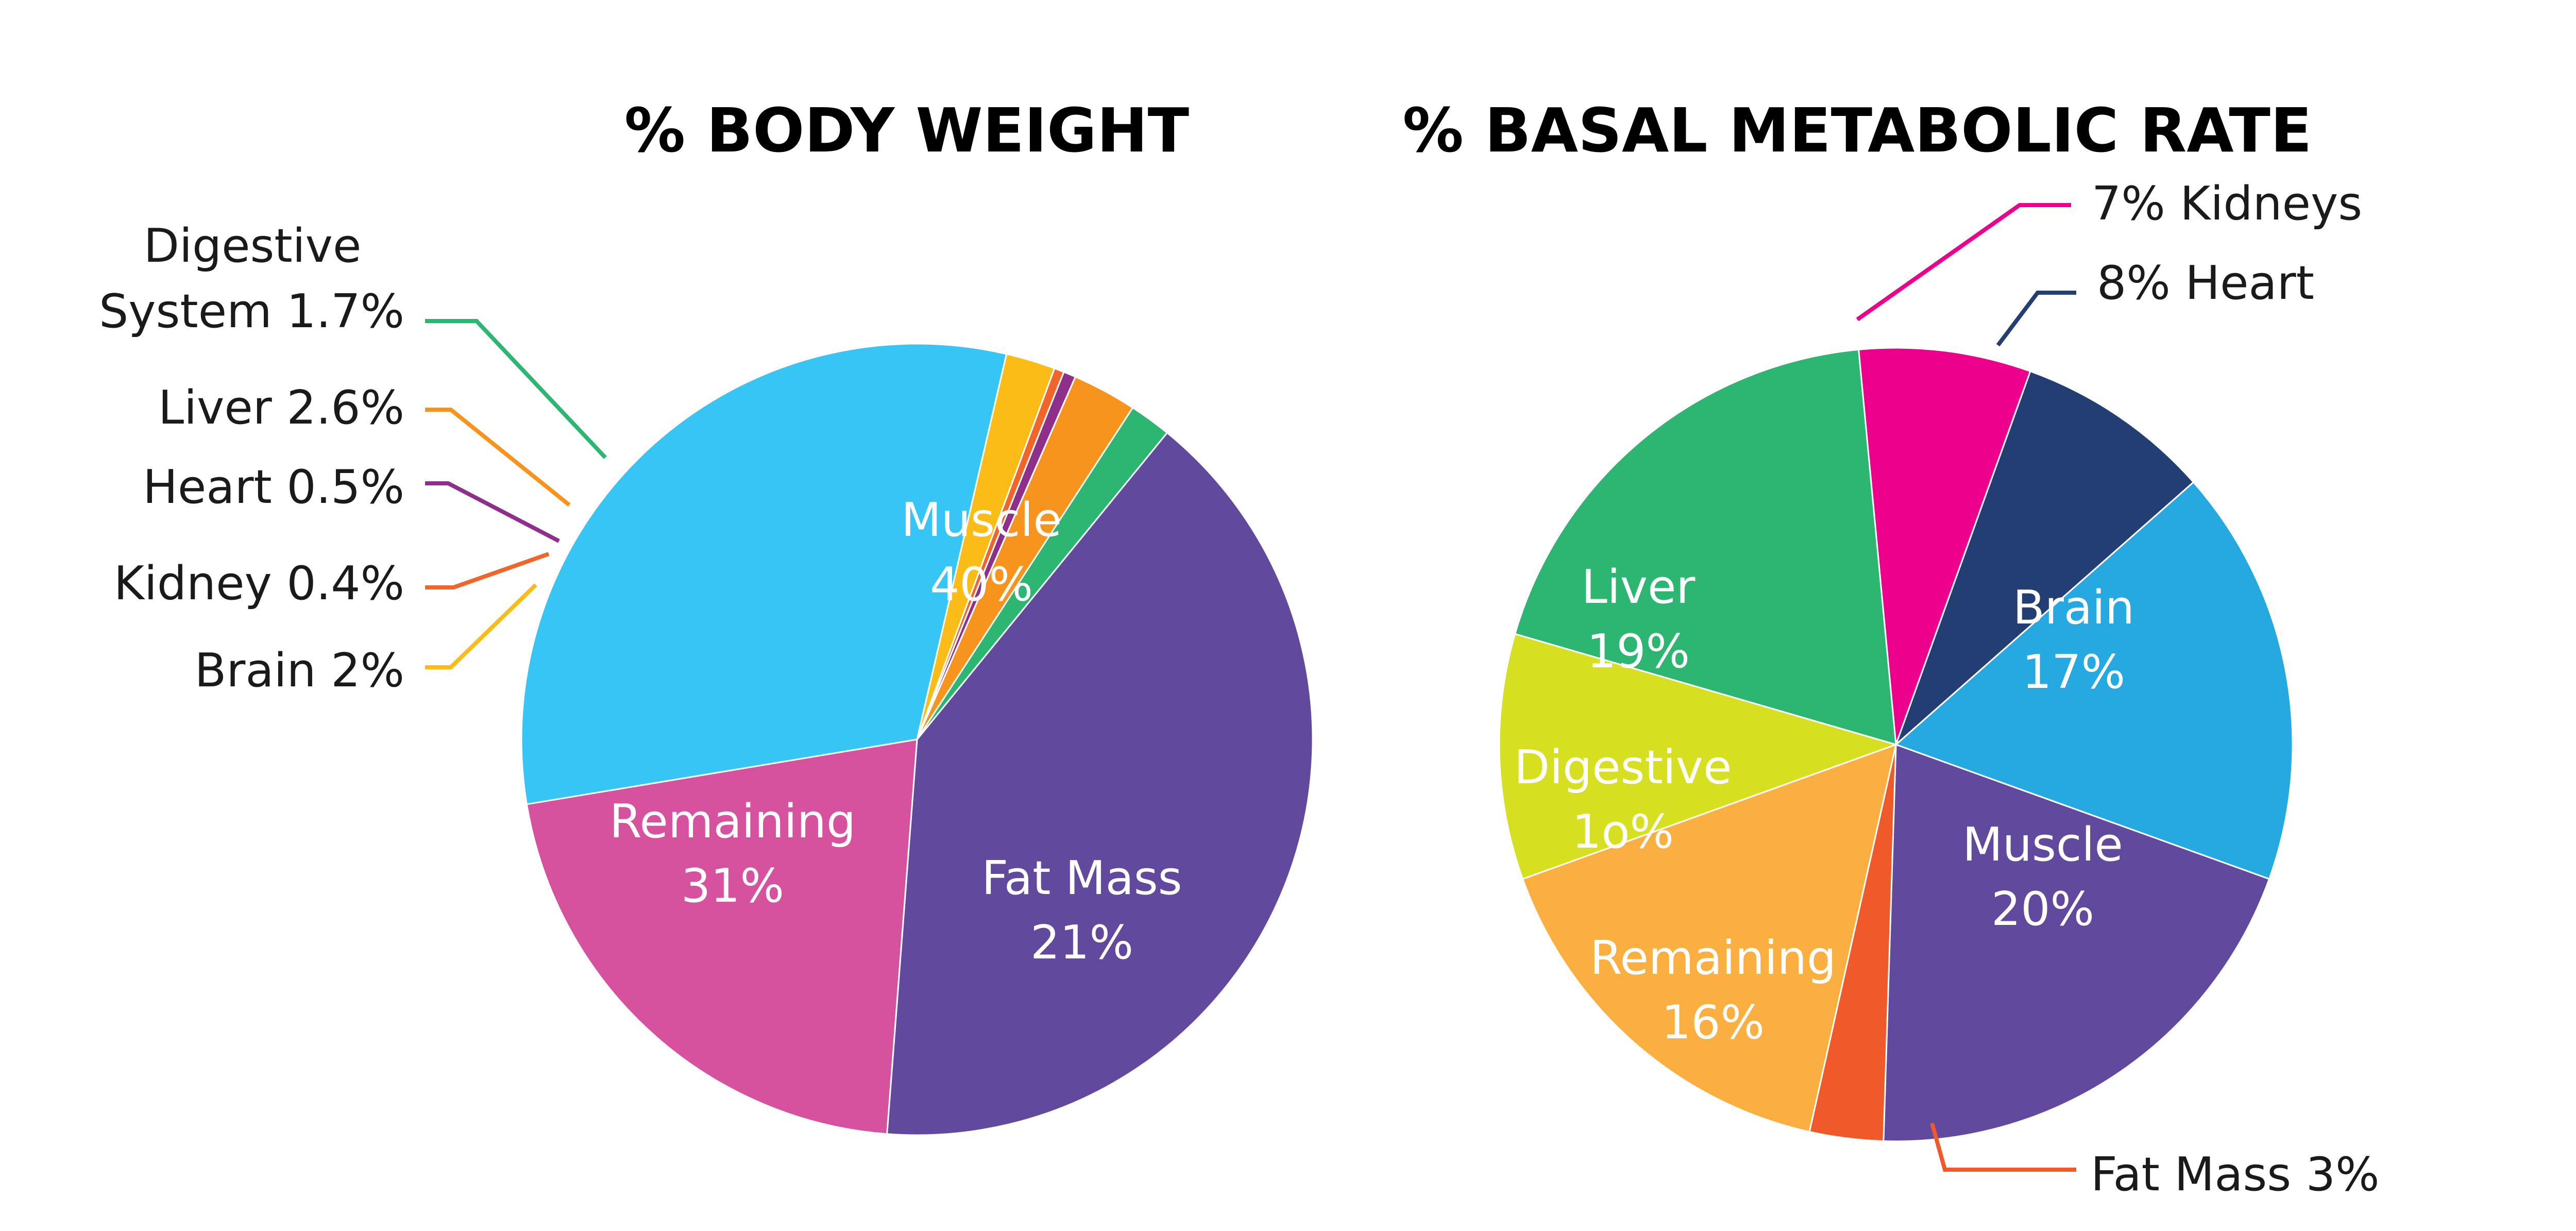 The height and width of the screenshot is (1231, 2576). I want to click on bw-muscle-label: Muscle, so click(981, 520).